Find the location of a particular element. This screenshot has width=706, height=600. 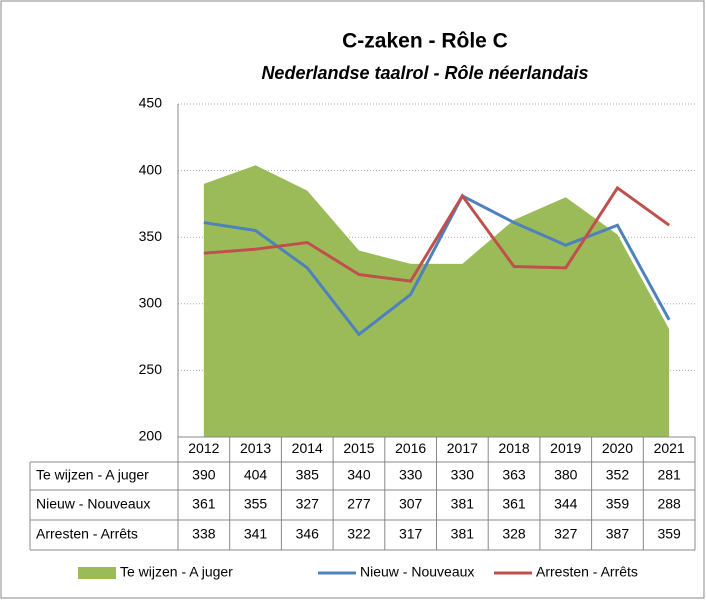

table-value: 346 is located at coordinates (308, 534).